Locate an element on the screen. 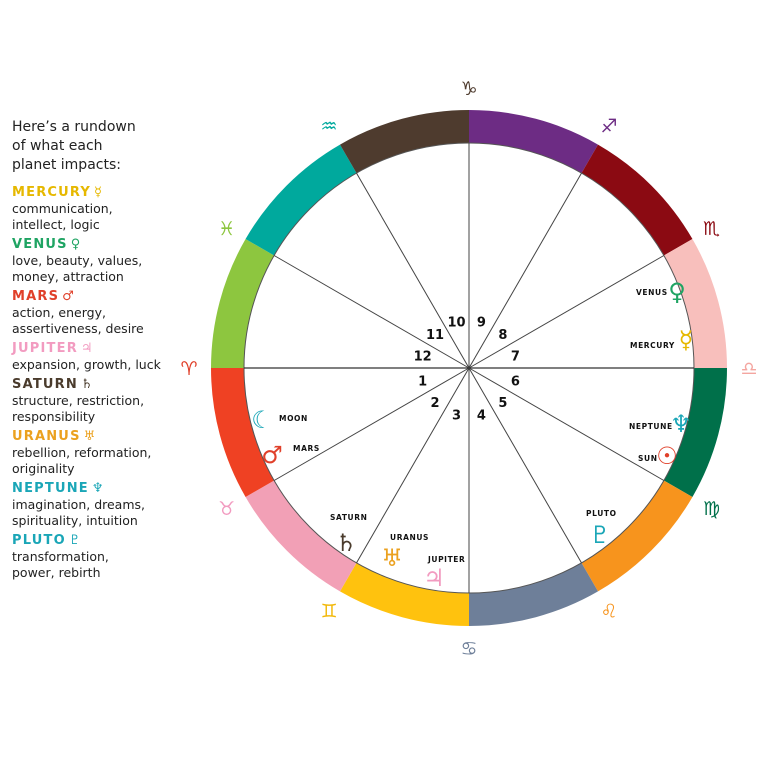 This screenshot has height=768, width=768. zodiac-sign-icon: ♎ is located at coordinates (748, 369).